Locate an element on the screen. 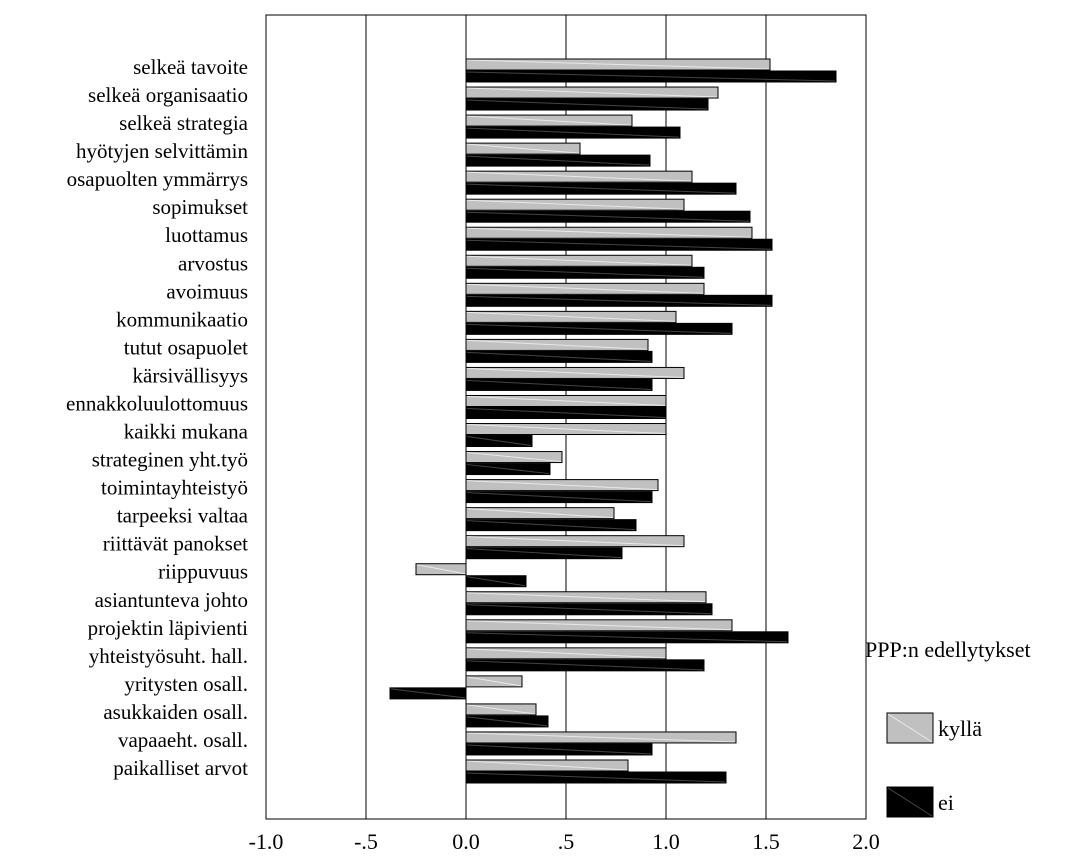 The width and height of the screenshot is (1082, 857). category-label: selkeä organisaatio is located at coordinates (168, 95).